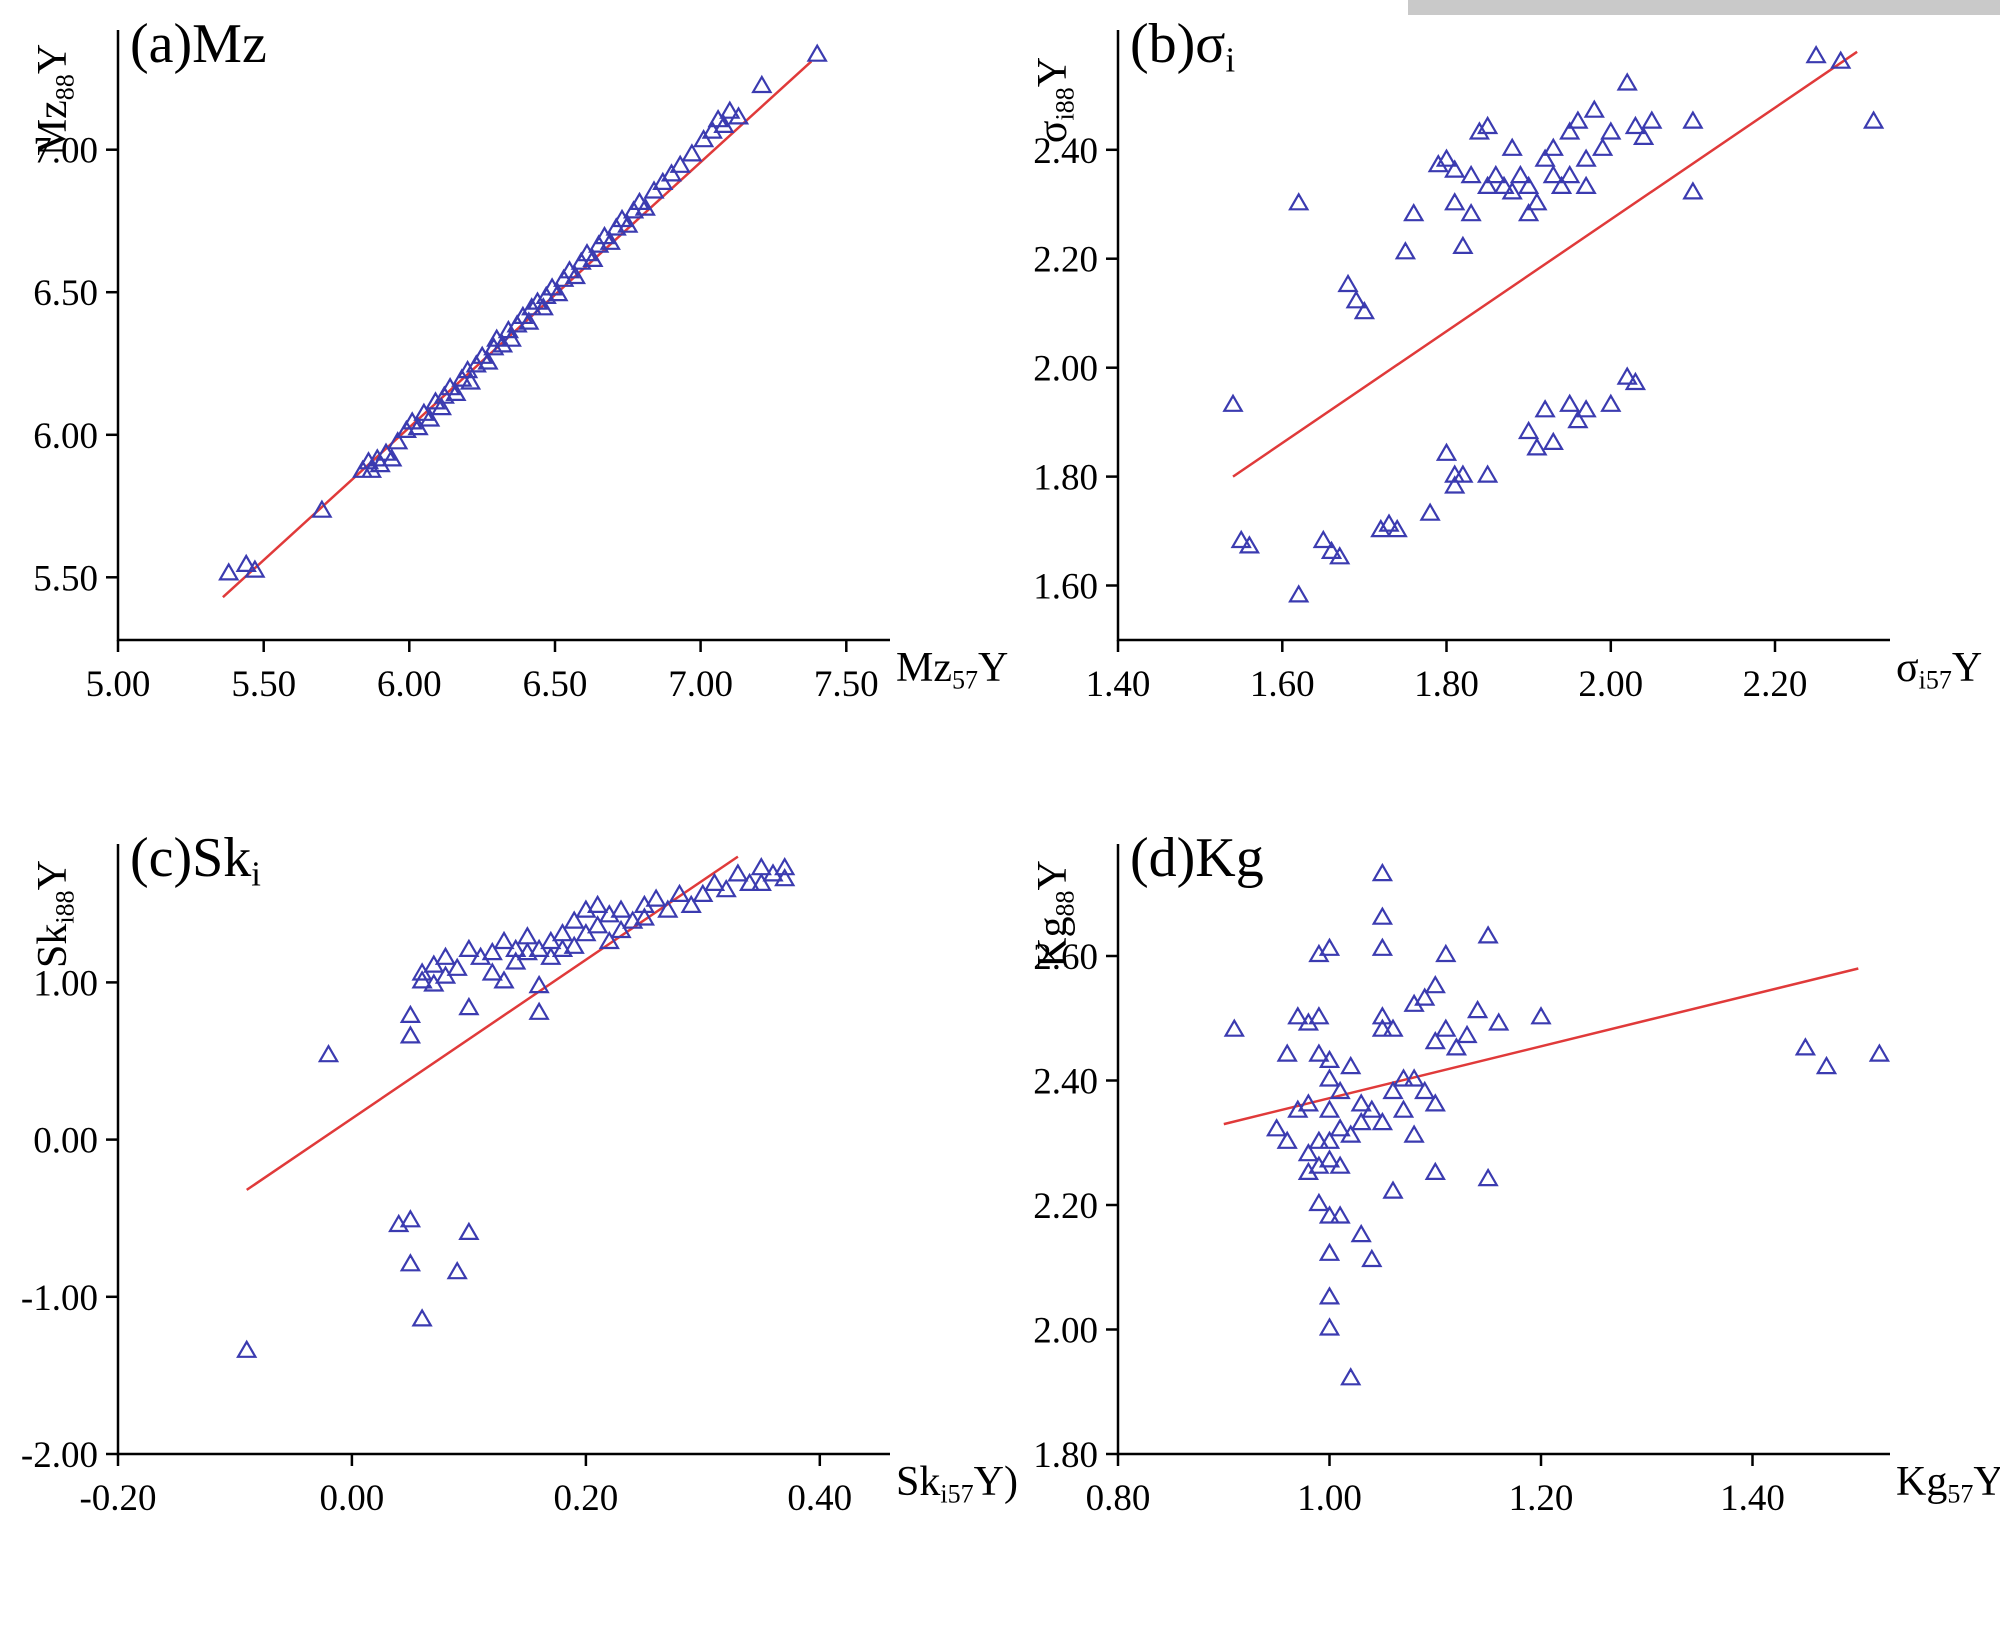 The image size is (2000, 1628). I want to click on panel-d-x-axis-label: Kg57Y, so click(1948, 1483).